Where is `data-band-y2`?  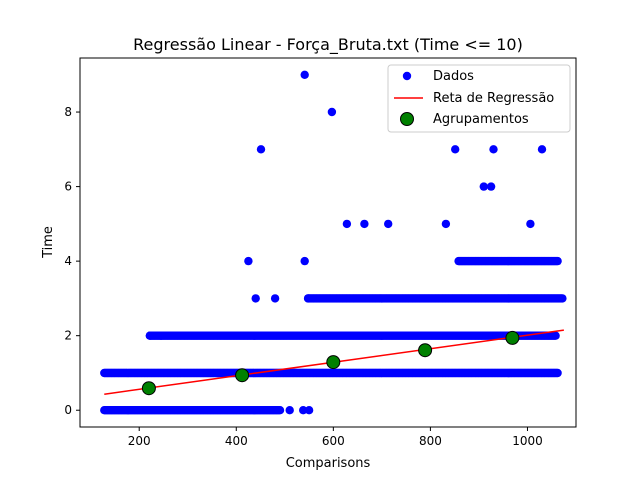 data-band-y2 is located at coordinates (352, 335).